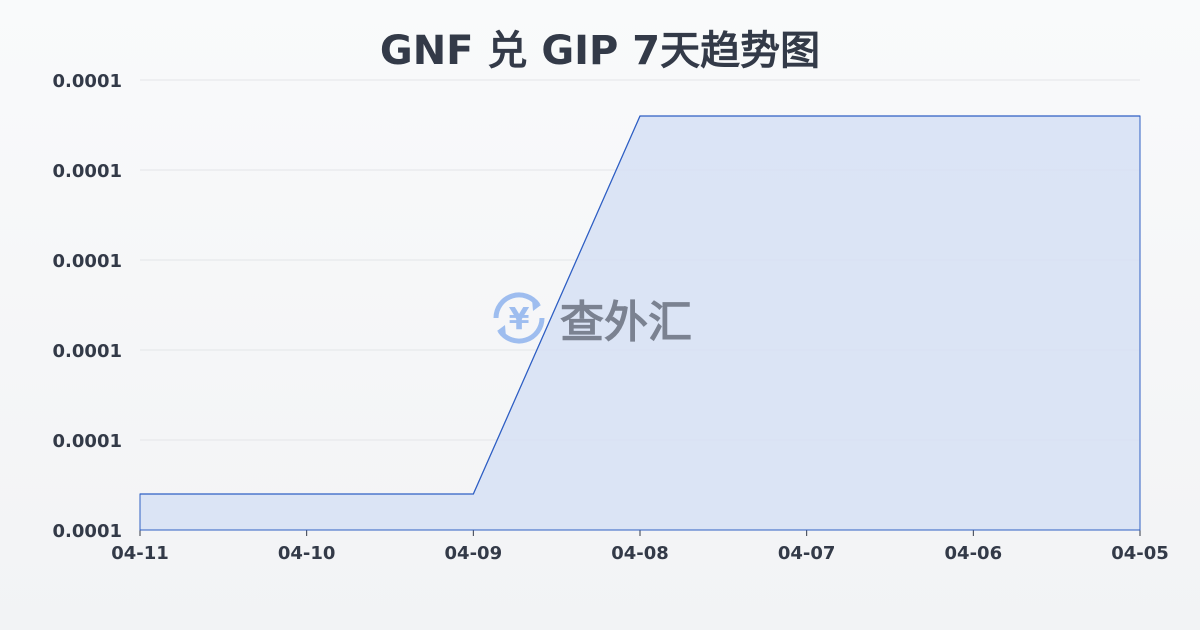  I want to click on x-tick-label: 04-09, so click(474, 553).